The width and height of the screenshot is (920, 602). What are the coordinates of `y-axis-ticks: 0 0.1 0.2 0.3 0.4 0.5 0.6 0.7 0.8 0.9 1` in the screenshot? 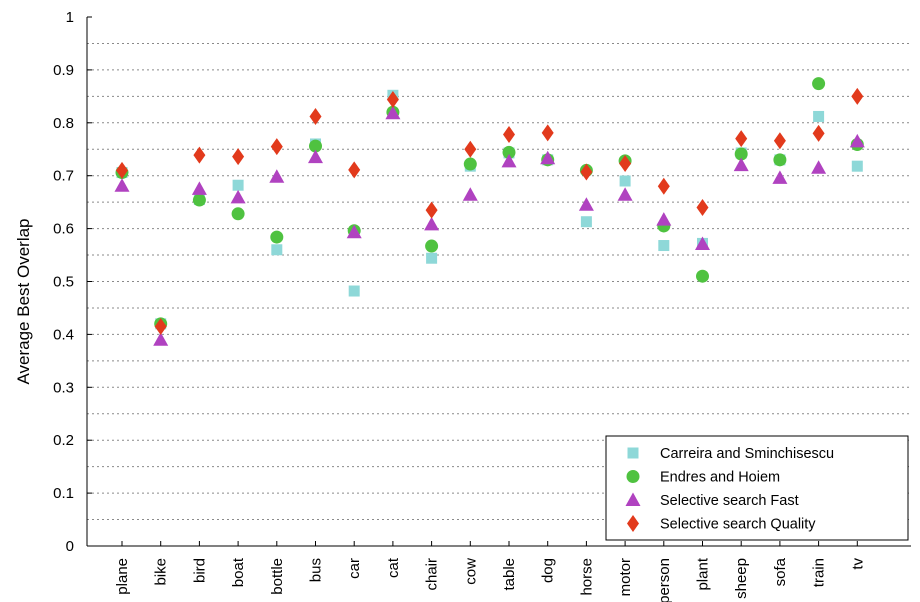 It's located at (72, 282).